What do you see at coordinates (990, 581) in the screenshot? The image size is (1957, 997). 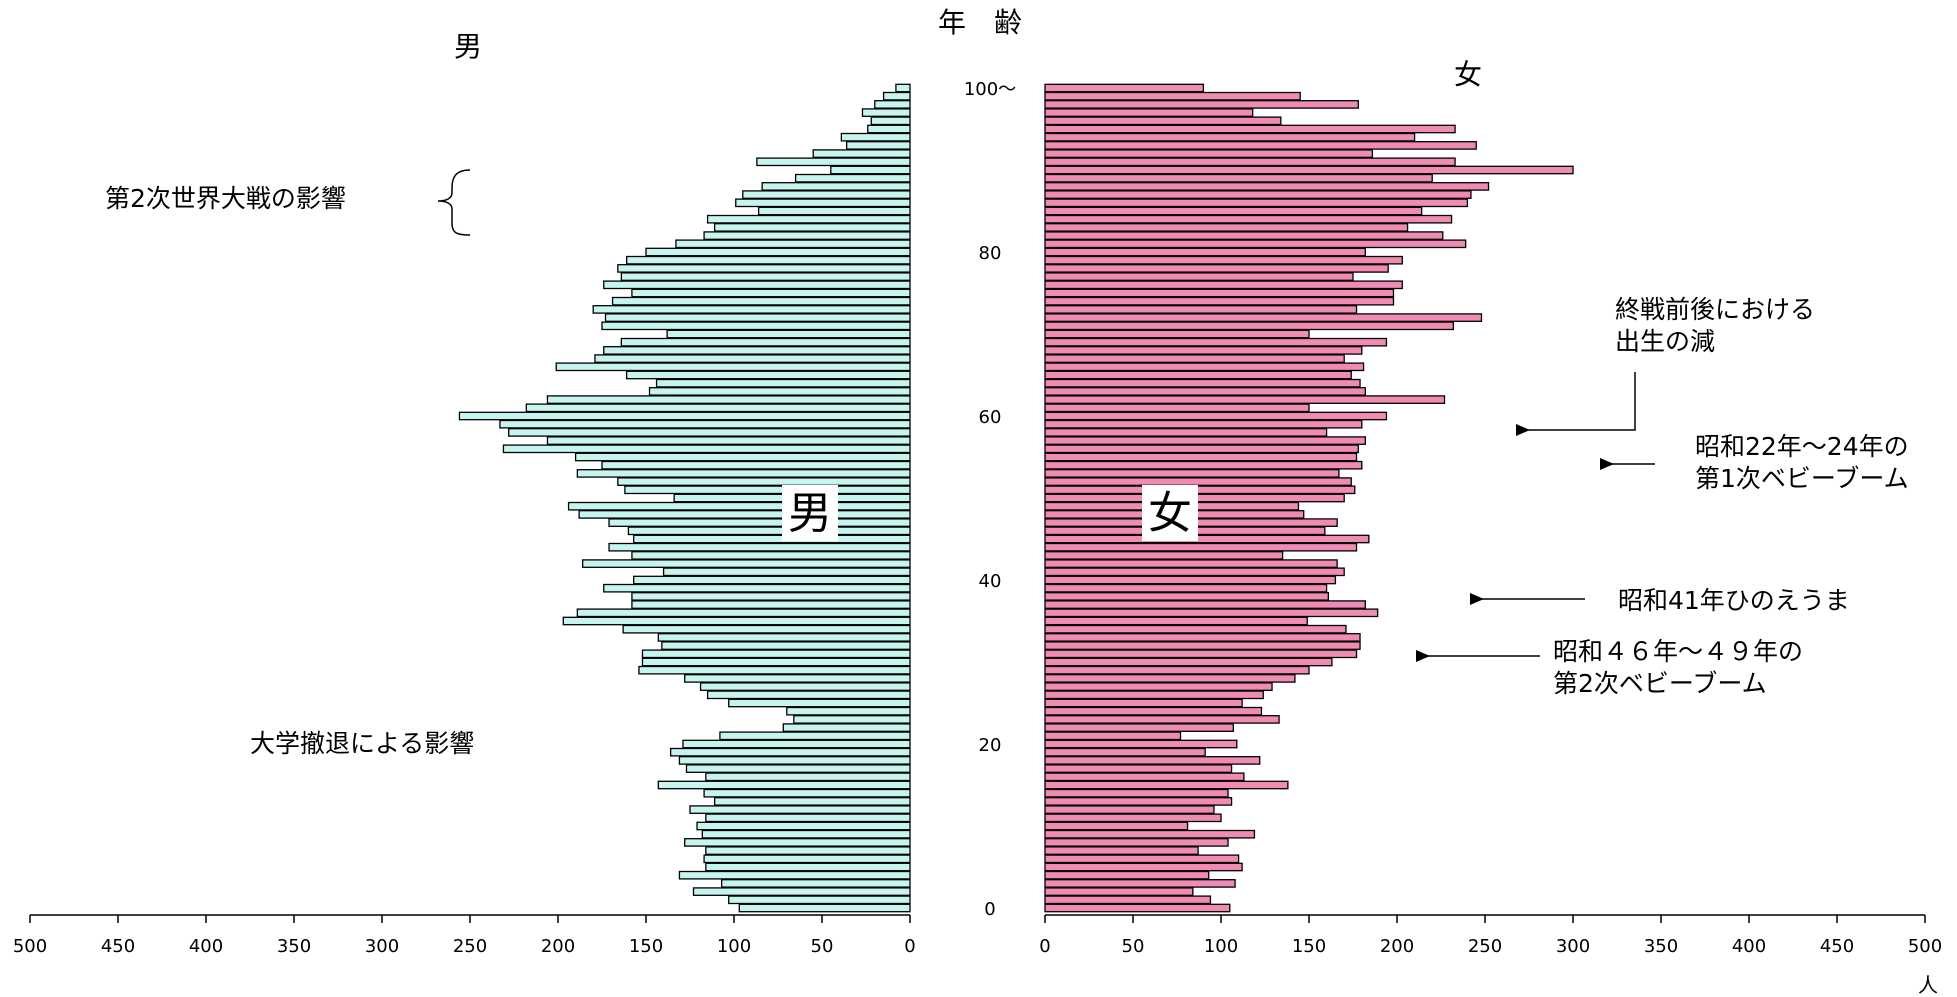 I see `age-tick-label: 40` at bounding box center [990, 581].